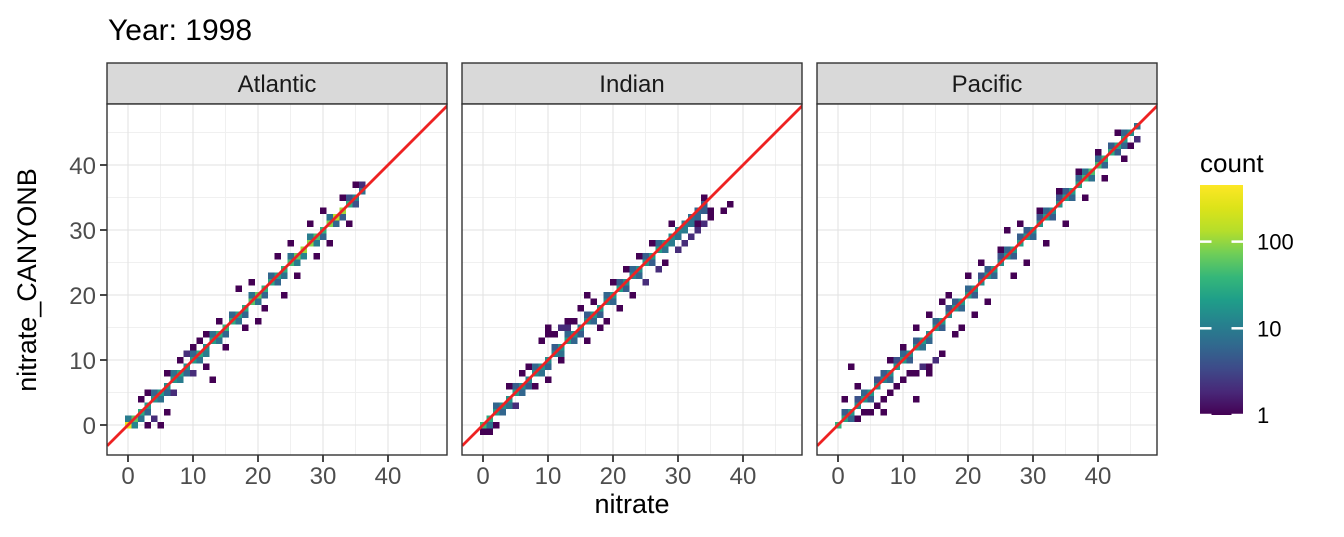  Describe the element at coordinates (1275, 242) in the screenshot. I see `legend-tick-label: 100` at that location.